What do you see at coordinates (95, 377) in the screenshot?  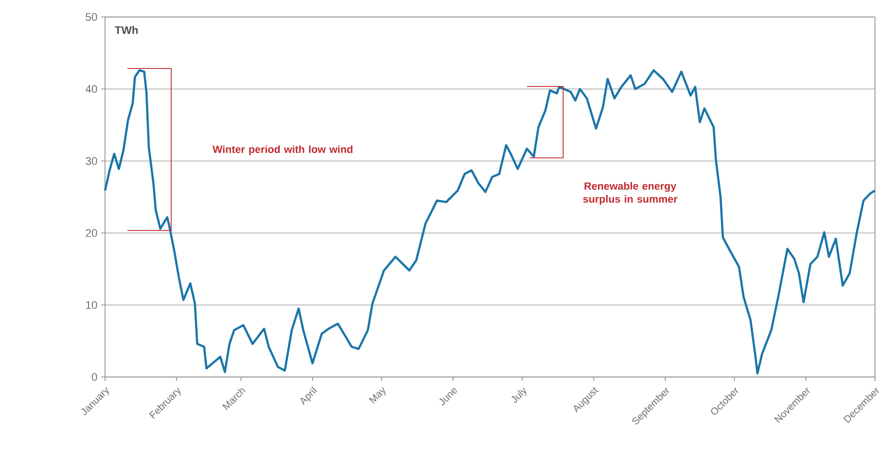 I see `y-tick-label: 0` at bounding box center [95, 377].